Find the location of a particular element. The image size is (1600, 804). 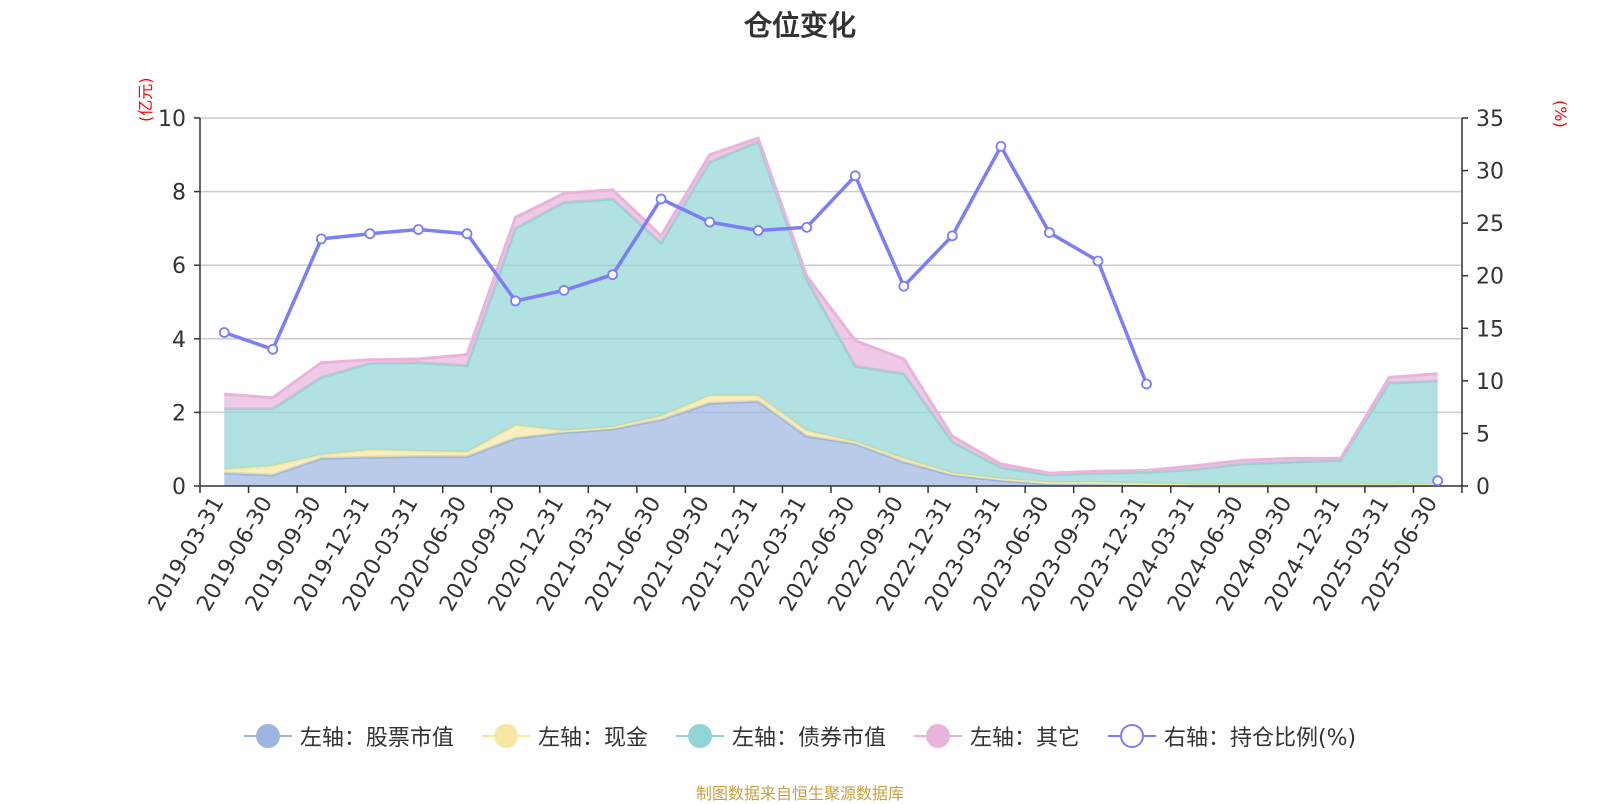

left-axis-unit: (亿元) is located at coordinates (145, 100).